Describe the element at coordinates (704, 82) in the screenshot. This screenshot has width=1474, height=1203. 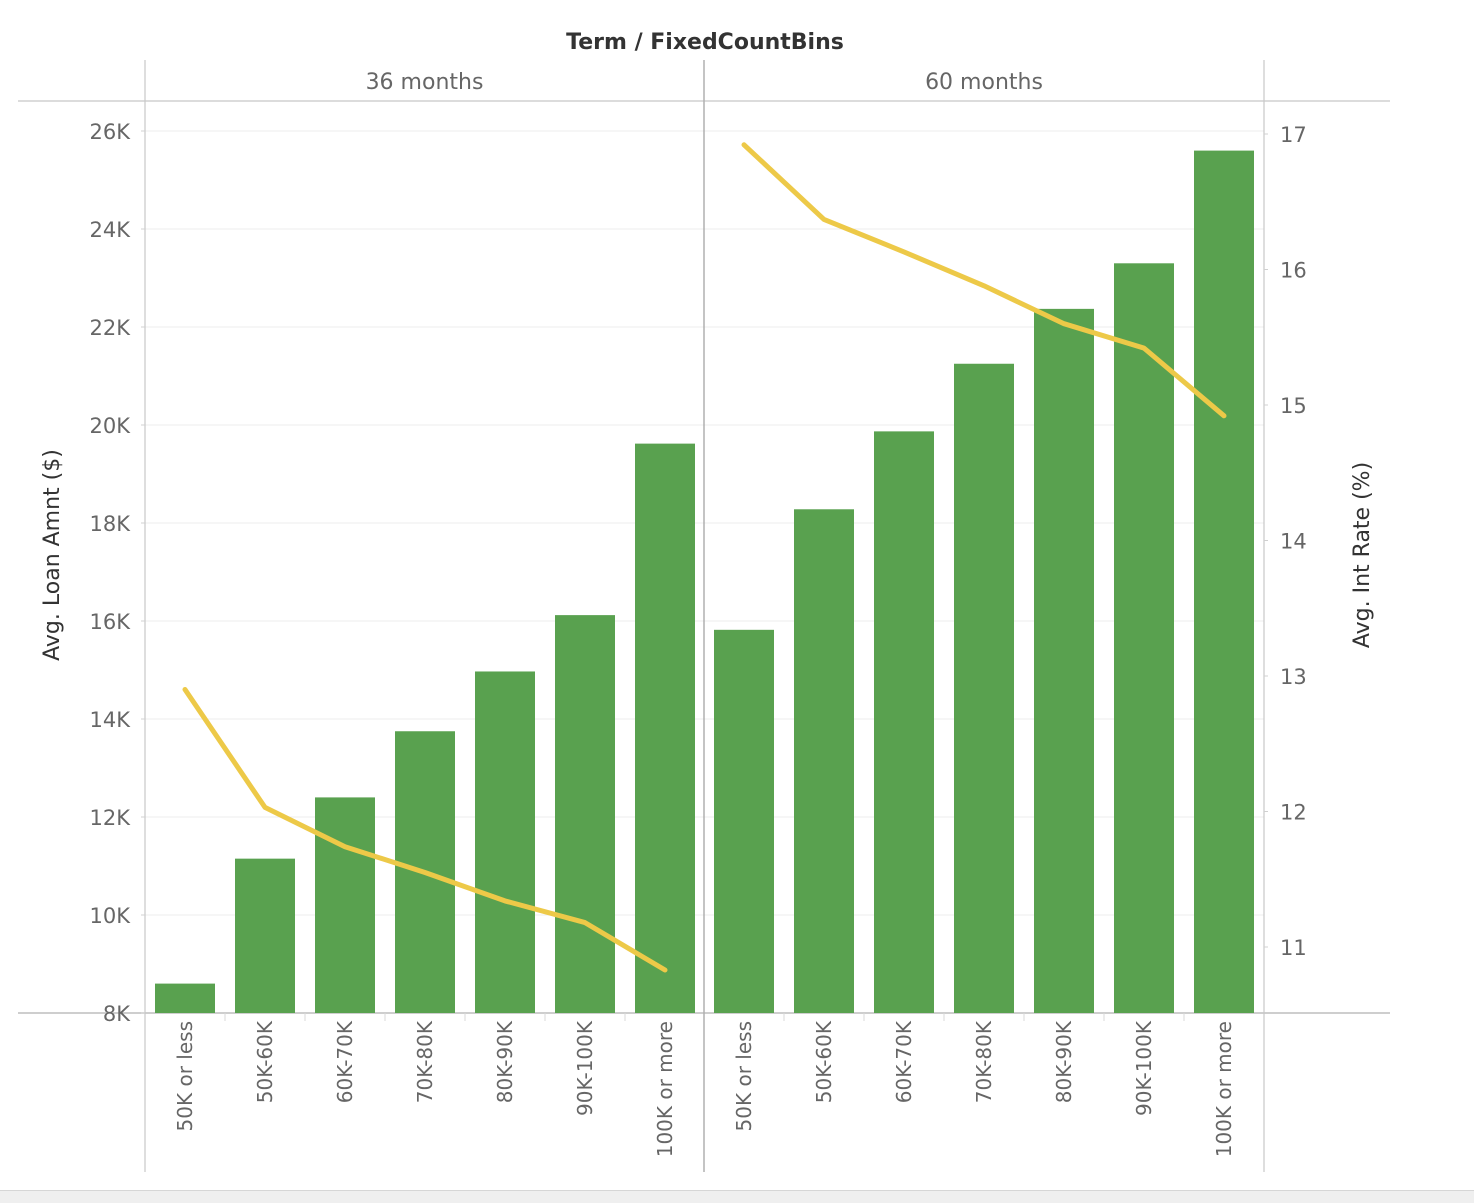
I see `panel-headers: 36 months 60 months` at that location.